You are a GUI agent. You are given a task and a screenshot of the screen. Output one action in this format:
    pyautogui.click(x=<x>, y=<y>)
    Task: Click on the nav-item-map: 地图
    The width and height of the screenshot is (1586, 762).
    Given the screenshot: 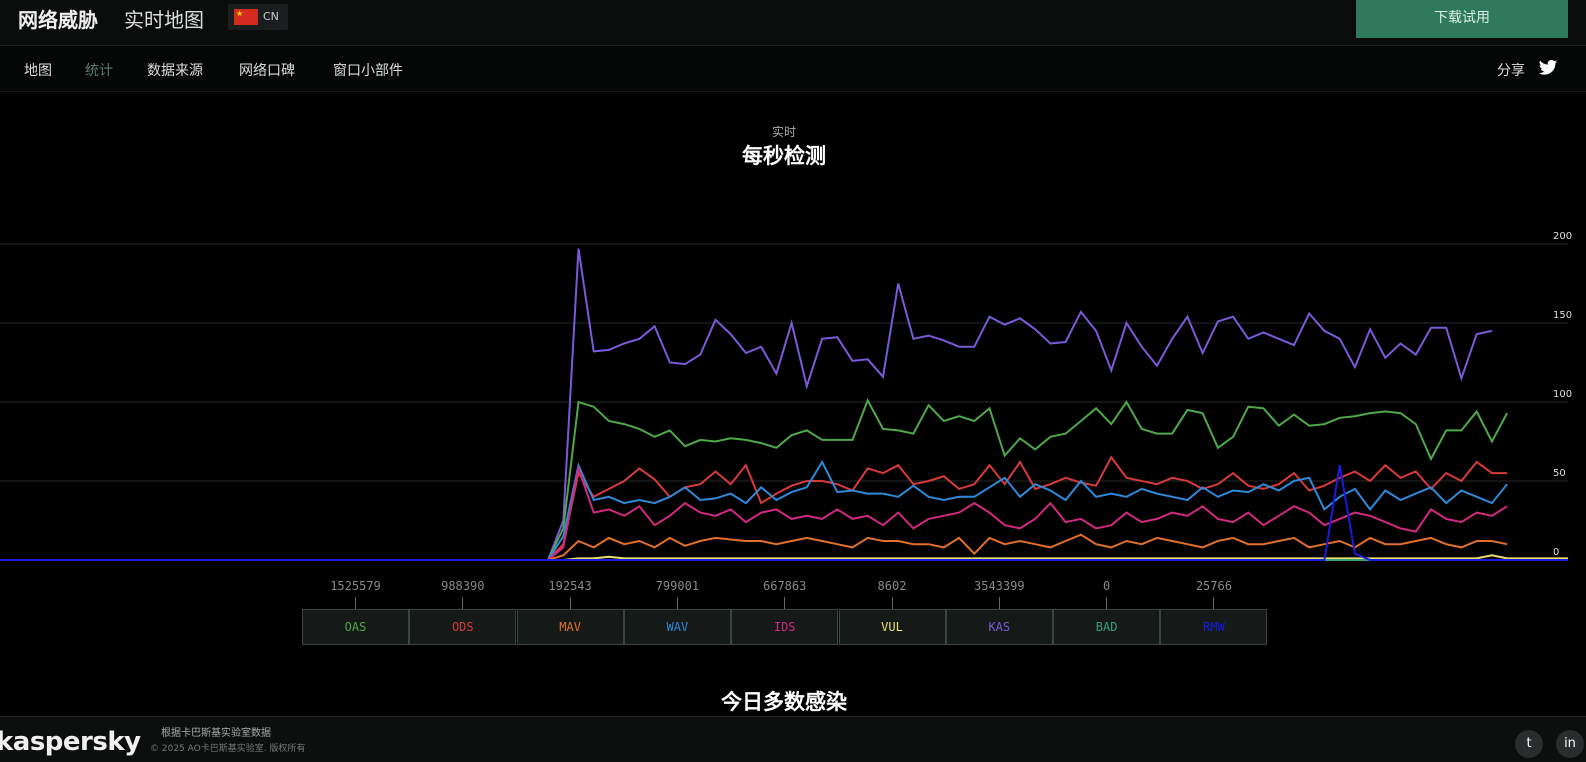 What is the action you would take?
    pyautogui.click(x=38, y=71)
    